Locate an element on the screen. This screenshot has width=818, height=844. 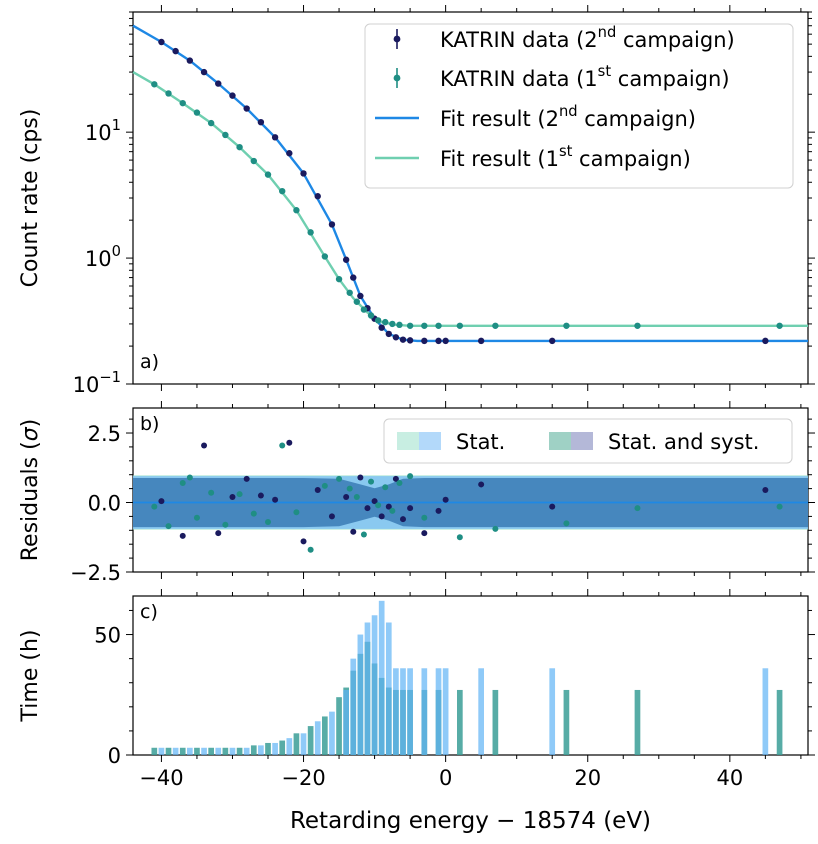
legend-entry-text: Stat. and syst. is located at coordinates (683, 442).